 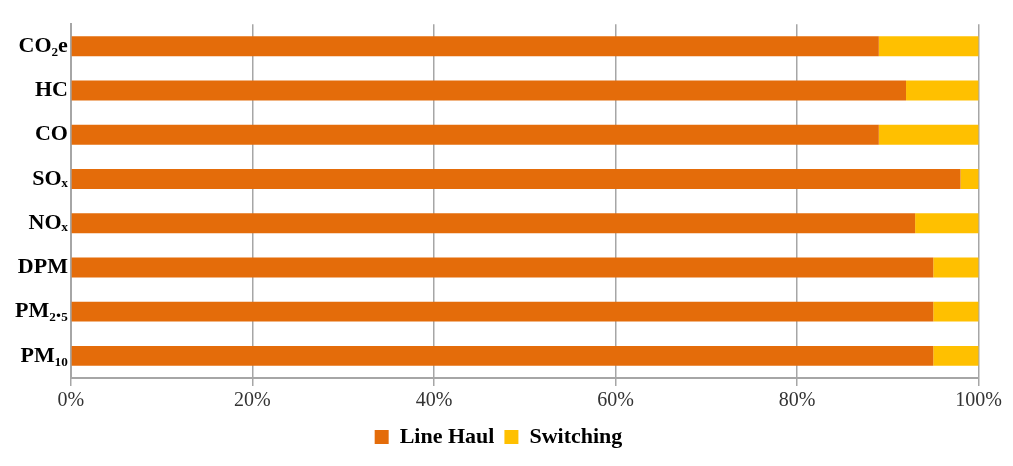 What do you see at coordinates (43, 44) in the screenshot?
I see `y-tick-label: CO₂e` at bounding box center [43, 44].